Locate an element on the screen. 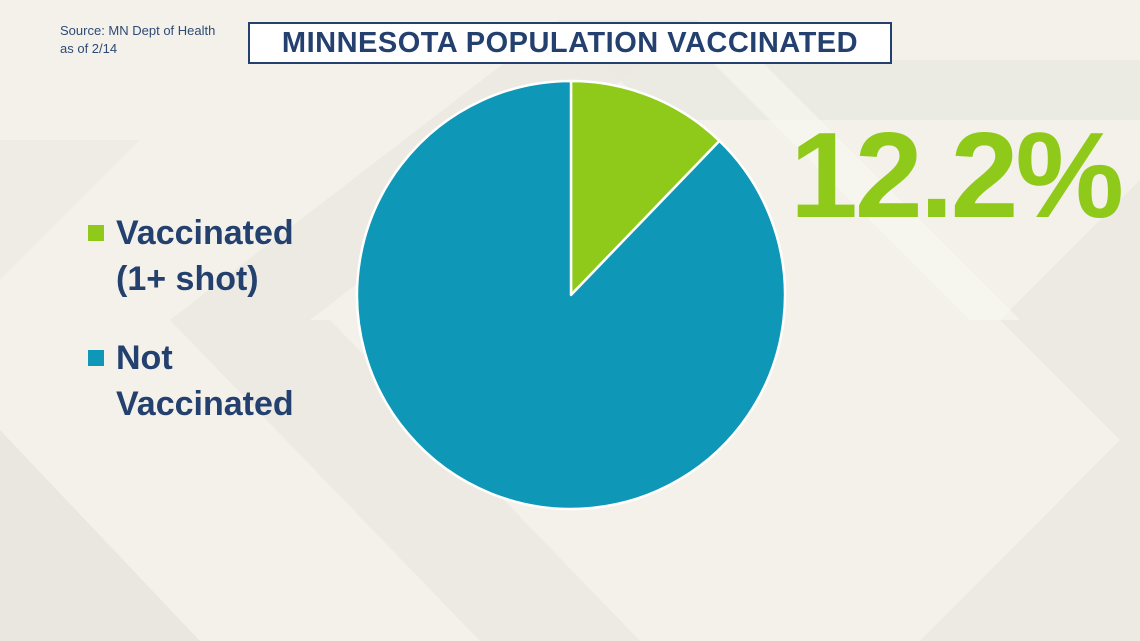 This screenshot has height=641, width=1140. pie-slice-vaccinated-1-shot is located at coordinates (645, 188).